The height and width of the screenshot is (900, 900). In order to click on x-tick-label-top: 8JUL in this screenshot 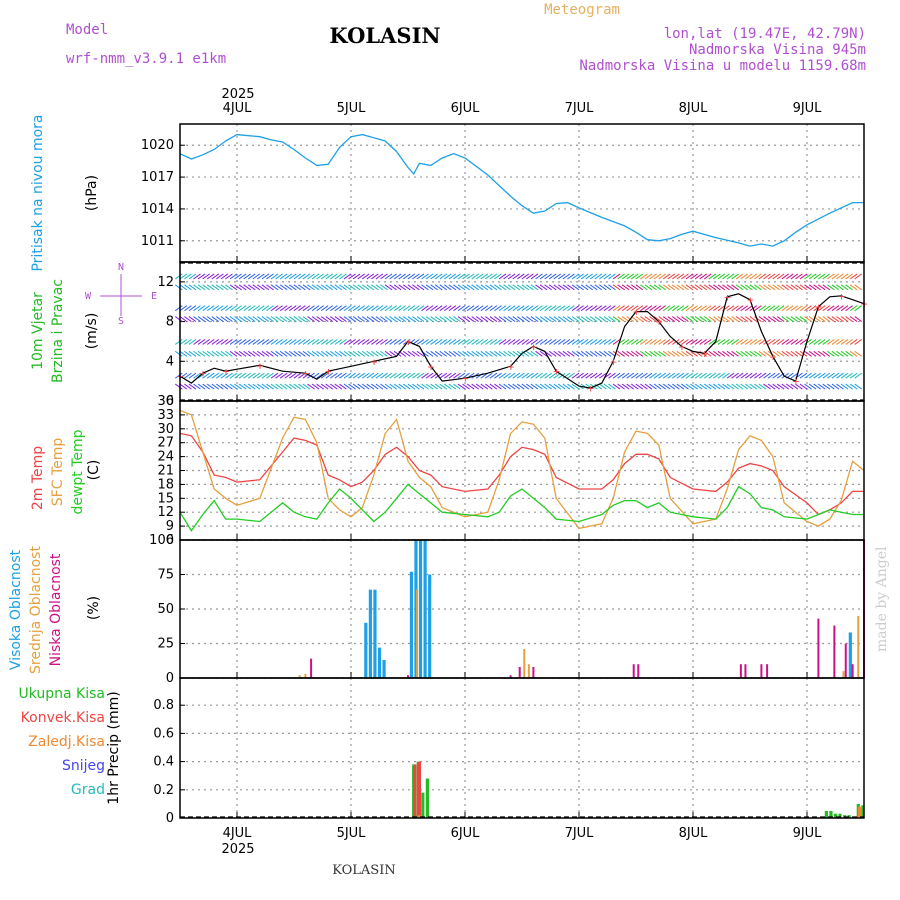, I will do `click(694, 108)`.